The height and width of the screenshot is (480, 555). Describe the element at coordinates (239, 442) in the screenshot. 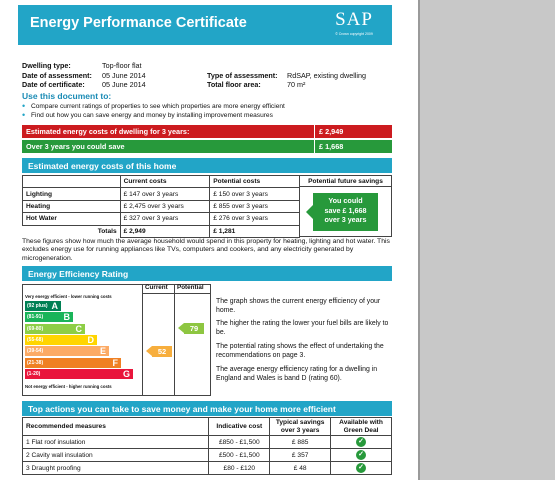

I see `cost-cell: £850 - £1,500` at that location.